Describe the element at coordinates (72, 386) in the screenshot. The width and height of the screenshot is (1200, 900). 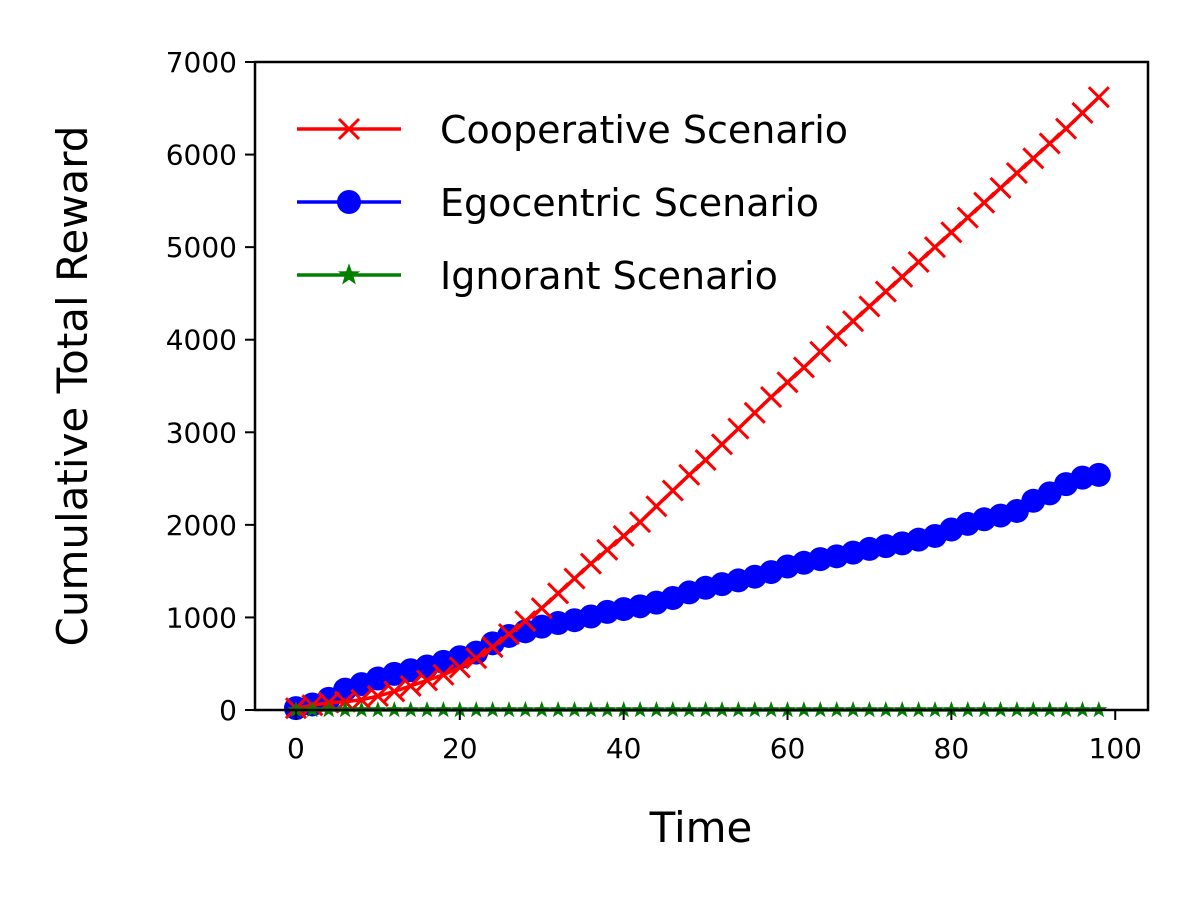
I see `y-axis-title: Cumulative Total Reward` at that location.